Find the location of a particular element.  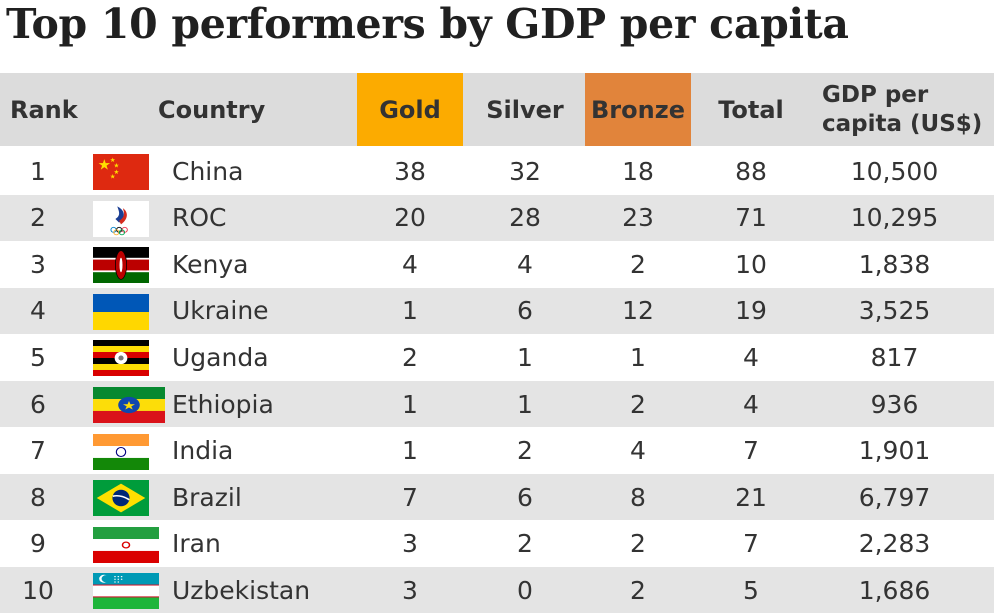

table-row: 10 Uzbekistan 3 0 2 5 1,686 is located at coordinates (497, 590).